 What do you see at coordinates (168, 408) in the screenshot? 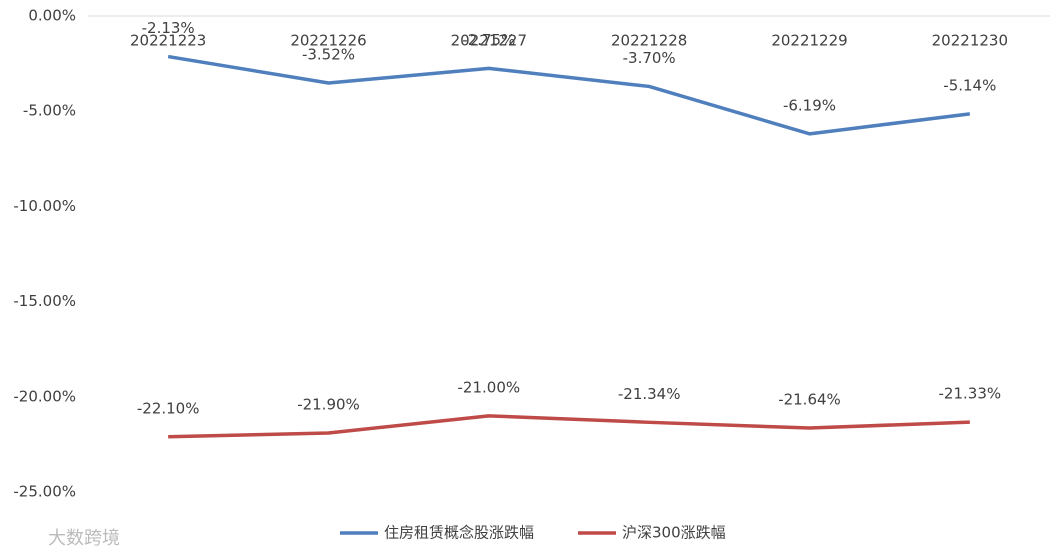
I see `data-label: -22.10%` at bounding box center [168, 408].